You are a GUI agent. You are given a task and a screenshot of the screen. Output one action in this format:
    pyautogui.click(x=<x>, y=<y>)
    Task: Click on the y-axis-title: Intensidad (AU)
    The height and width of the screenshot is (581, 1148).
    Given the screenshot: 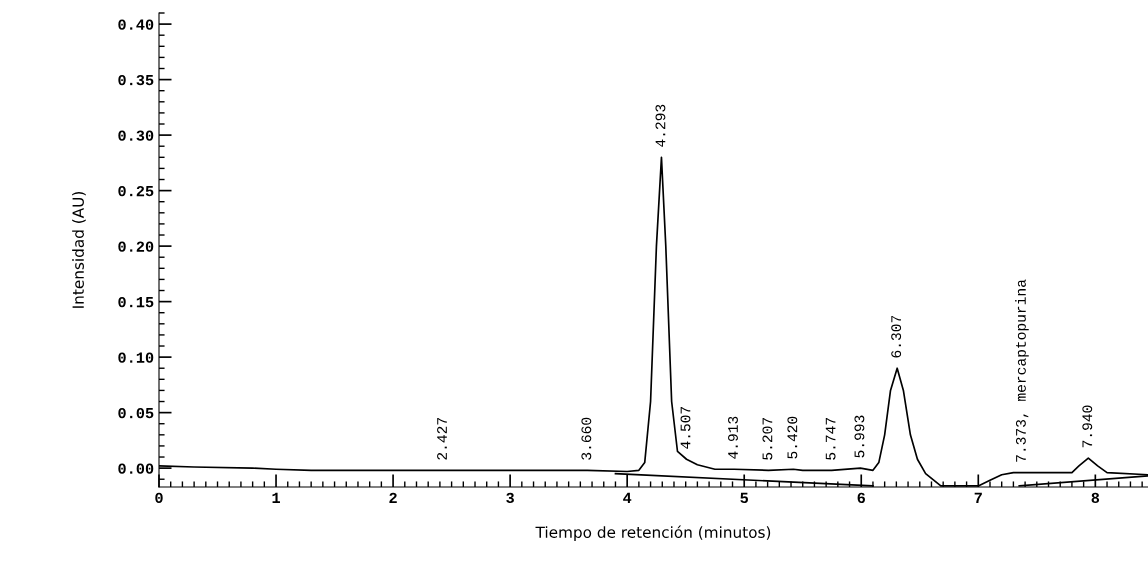 What is the action you would take?
    pyautogui.click(x=79, y=250)
    